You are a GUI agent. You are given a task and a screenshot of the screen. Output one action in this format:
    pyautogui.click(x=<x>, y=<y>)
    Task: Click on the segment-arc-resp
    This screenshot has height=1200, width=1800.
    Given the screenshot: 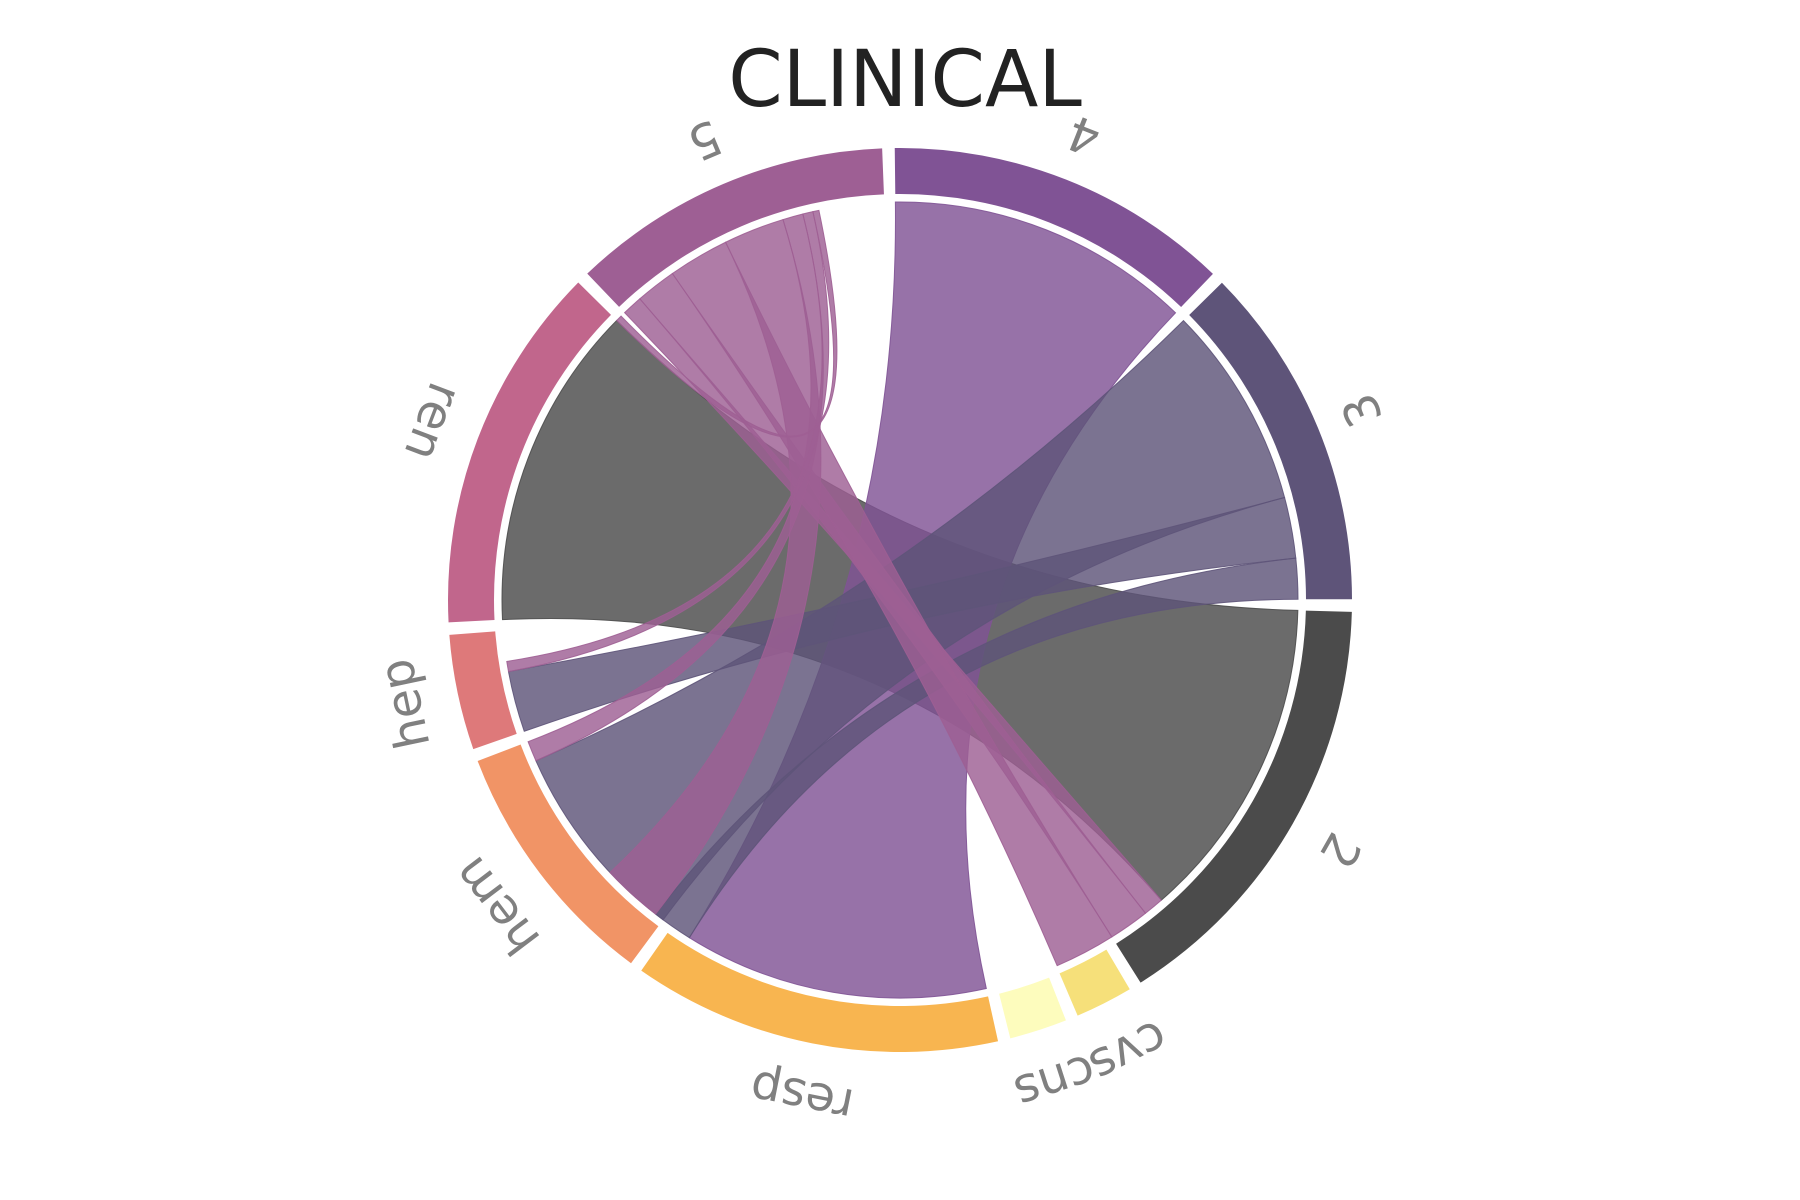 What is the action you would take?
    pyautogui.click(x=820, y=992)
    